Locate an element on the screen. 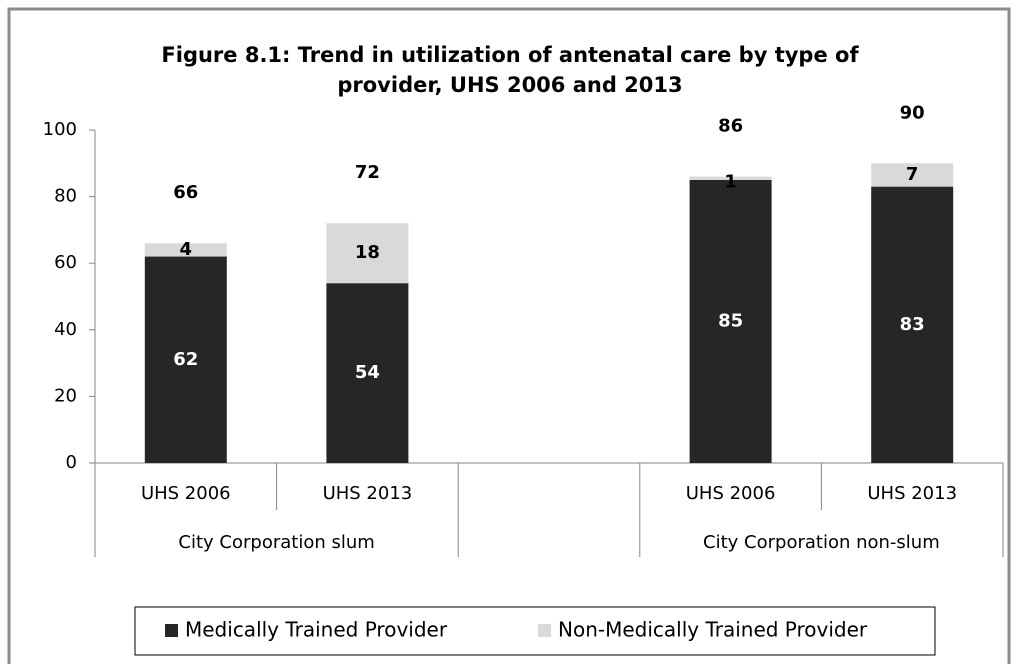 This screenshot has width=1017, height=664. data-label: 7 is located at coordinates (912, 174).